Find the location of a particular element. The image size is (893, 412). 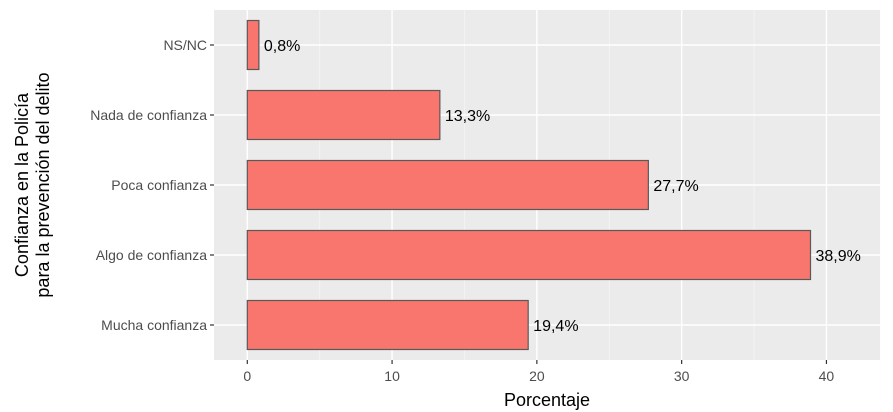

x-axis-title: Porcentaje is located at coordinates (547, 400).